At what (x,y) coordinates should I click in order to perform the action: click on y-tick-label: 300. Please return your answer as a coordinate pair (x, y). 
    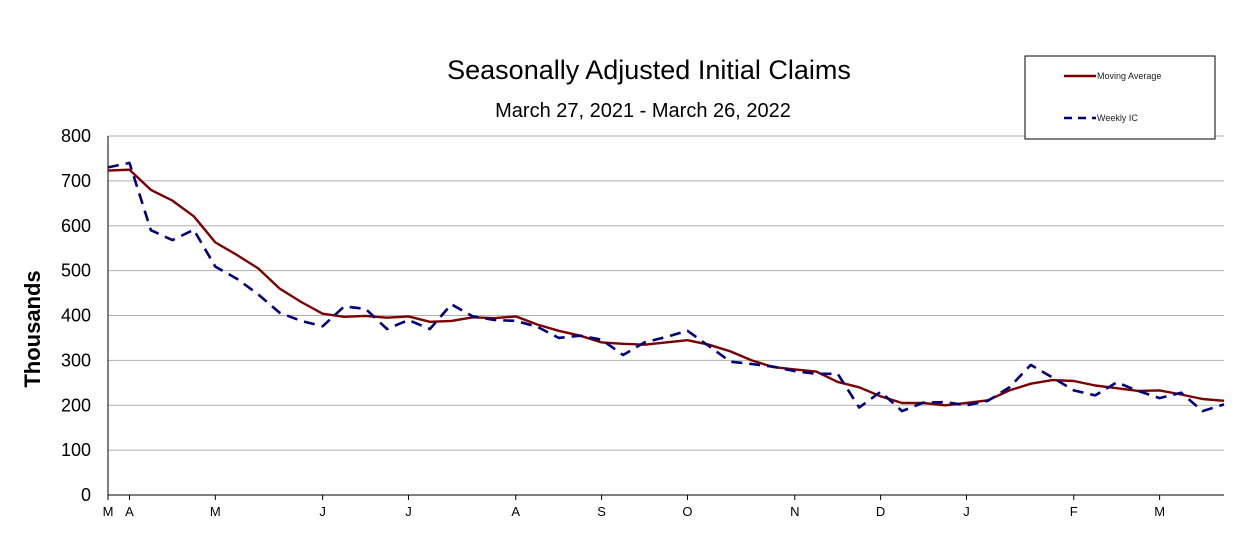
    Looking at the image, I should click on (76, 360).